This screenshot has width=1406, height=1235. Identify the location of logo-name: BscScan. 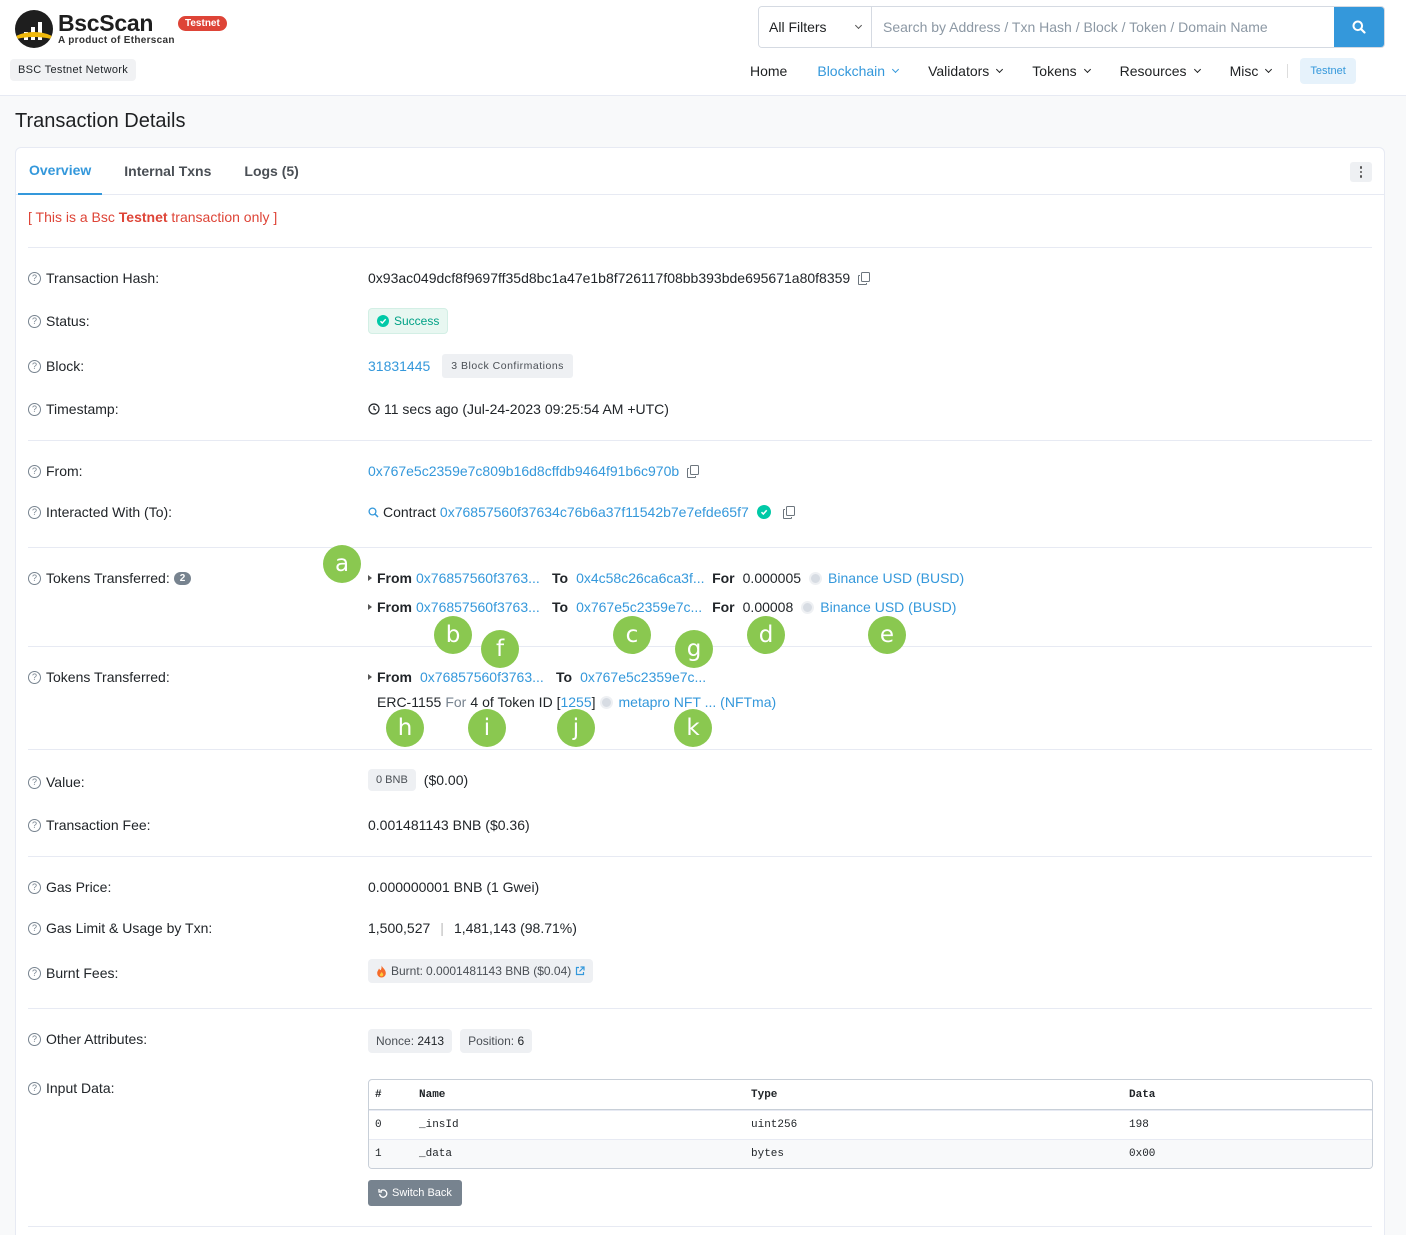
(106, 23).